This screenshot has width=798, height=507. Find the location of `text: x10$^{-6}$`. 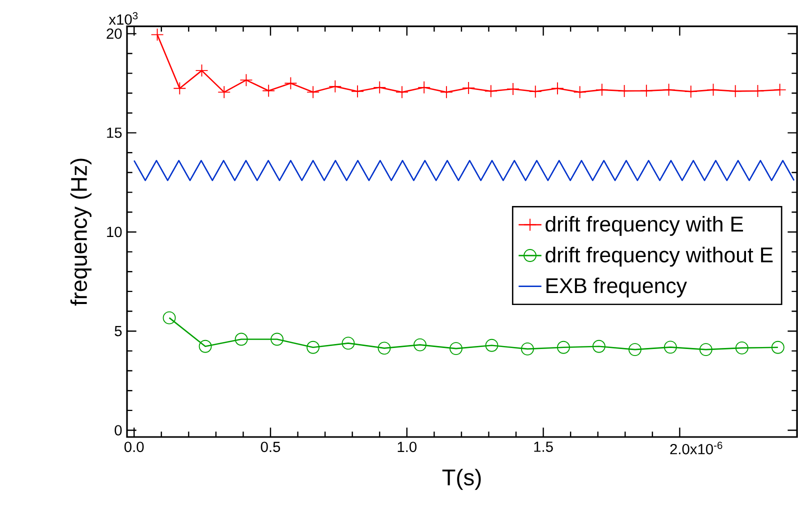

text: x10$^{-6}$ is located at coordinates (706, 448).